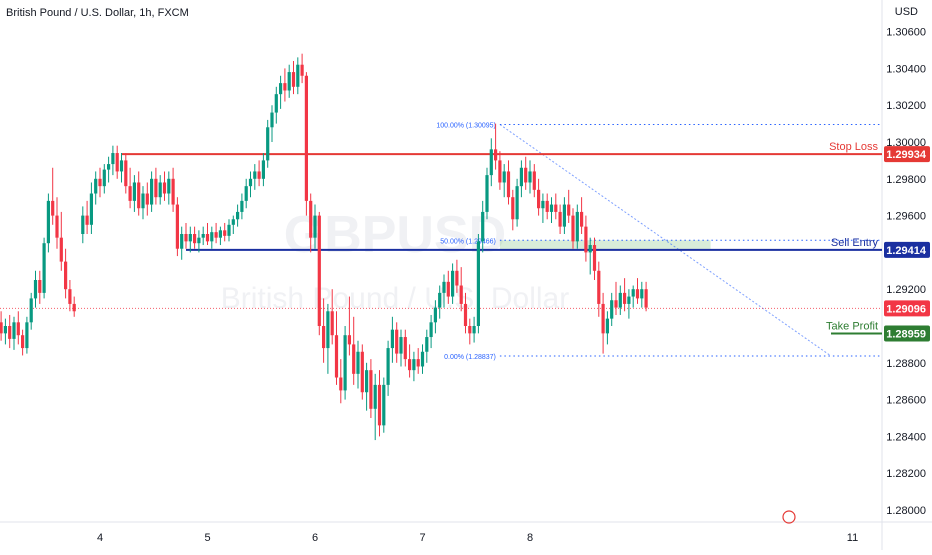 Image resolution: width=932 pixels, height=555 pixels. I want to click on take-profit-price-badge, so click(907, 333).